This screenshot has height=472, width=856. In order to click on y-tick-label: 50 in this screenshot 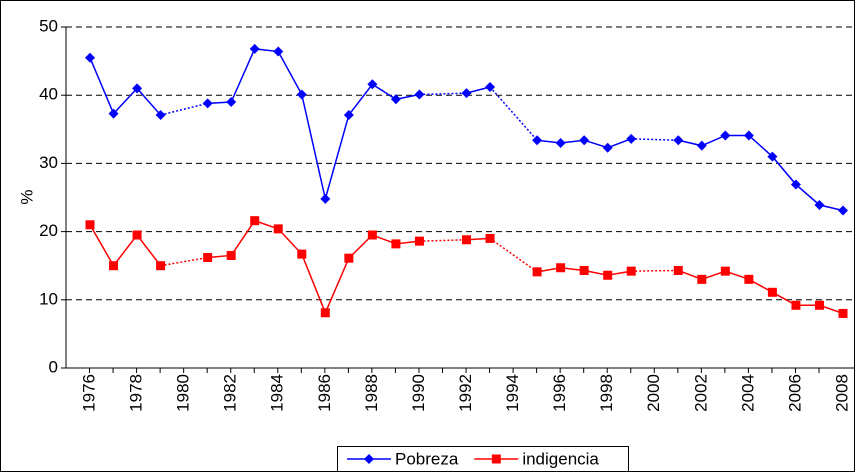, I will do `click(48, 25)`.